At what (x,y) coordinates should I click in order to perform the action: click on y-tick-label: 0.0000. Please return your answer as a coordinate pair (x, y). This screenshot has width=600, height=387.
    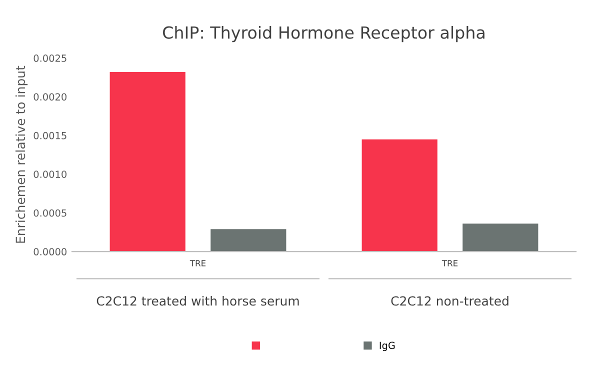
    Looking at the image, I should click on (50, 252).